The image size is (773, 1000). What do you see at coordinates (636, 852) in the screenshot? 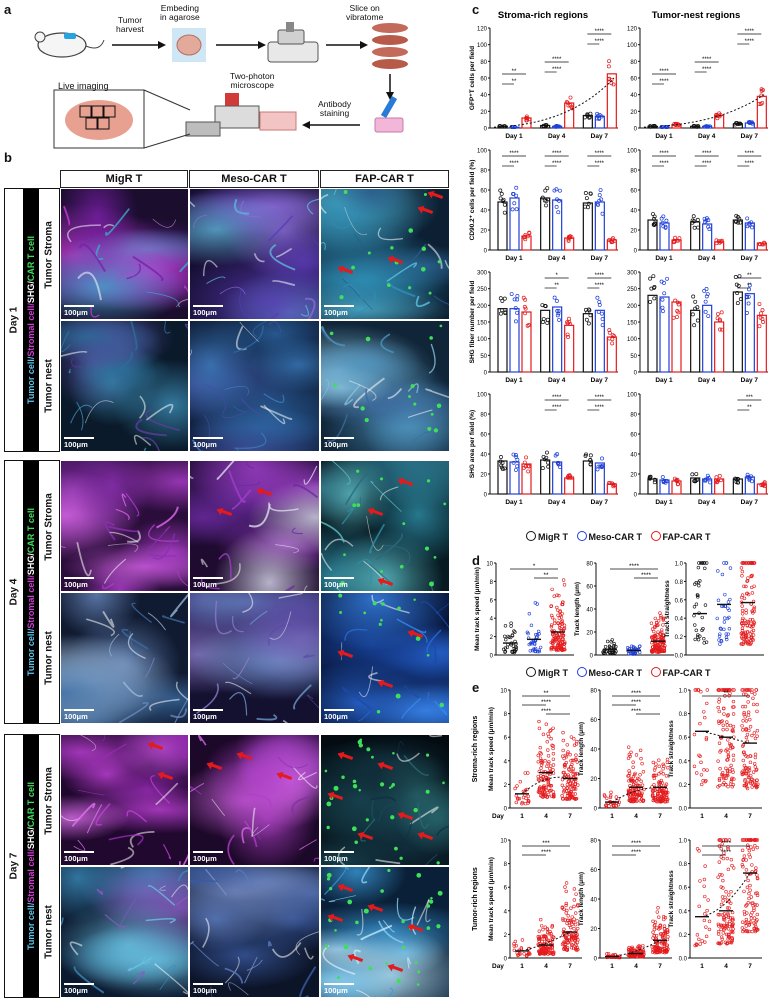
I see `significance-label: ****` at bounding box center [636, 852].